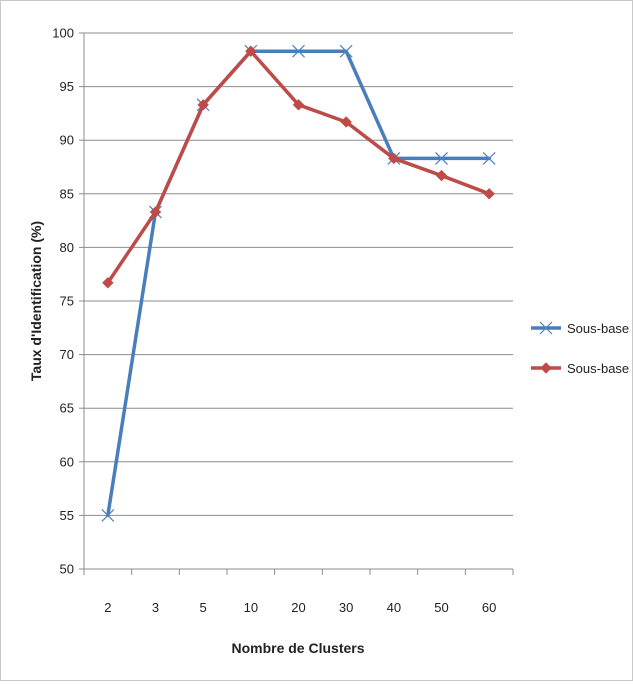 This screenshot has width=633, height=685. What do you see at coordinates (67, 408) in the screenshot?
I see `y-tick-label: 65` at bounding box center [67, 408].